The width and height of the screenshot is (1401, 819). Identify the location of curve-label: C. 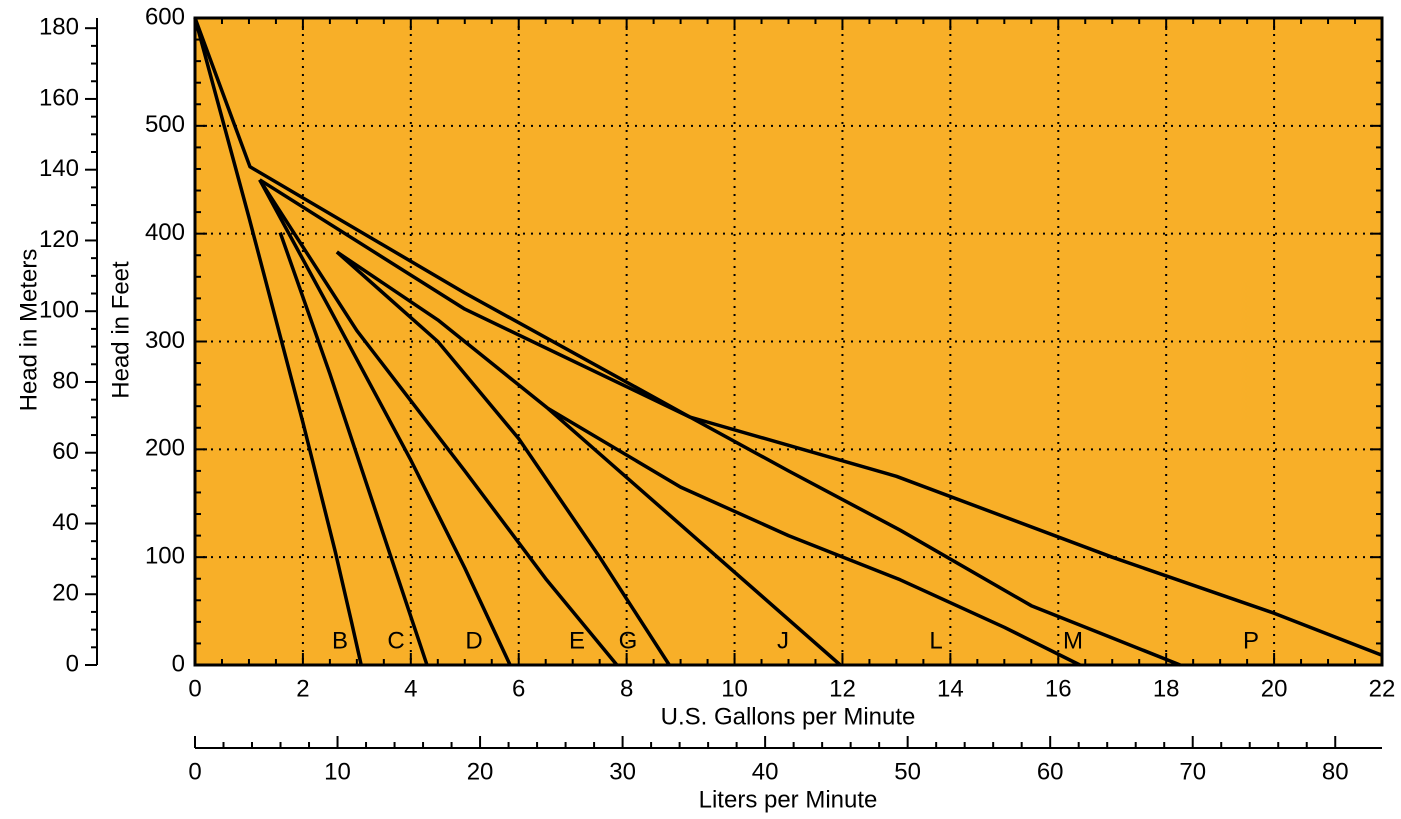
(395, 640).